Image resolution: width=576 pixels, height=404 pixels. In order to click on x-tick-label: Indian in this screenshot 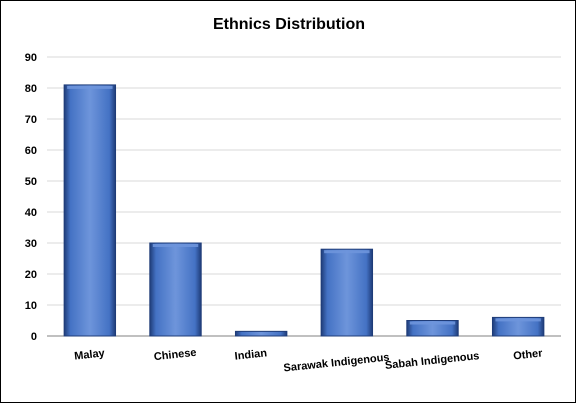, I will do `click(251, 354)`.